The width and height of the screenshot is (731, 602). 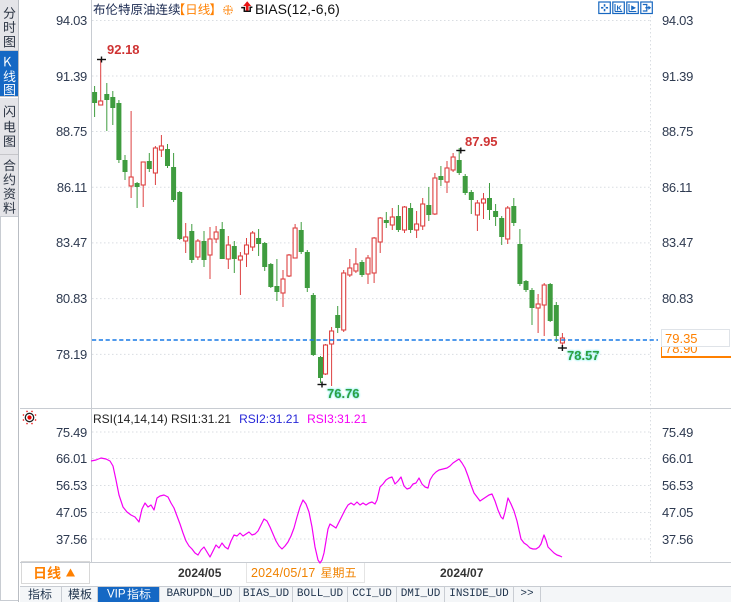 I want to click on svg-text: VIP, so click(x=116, y=595).